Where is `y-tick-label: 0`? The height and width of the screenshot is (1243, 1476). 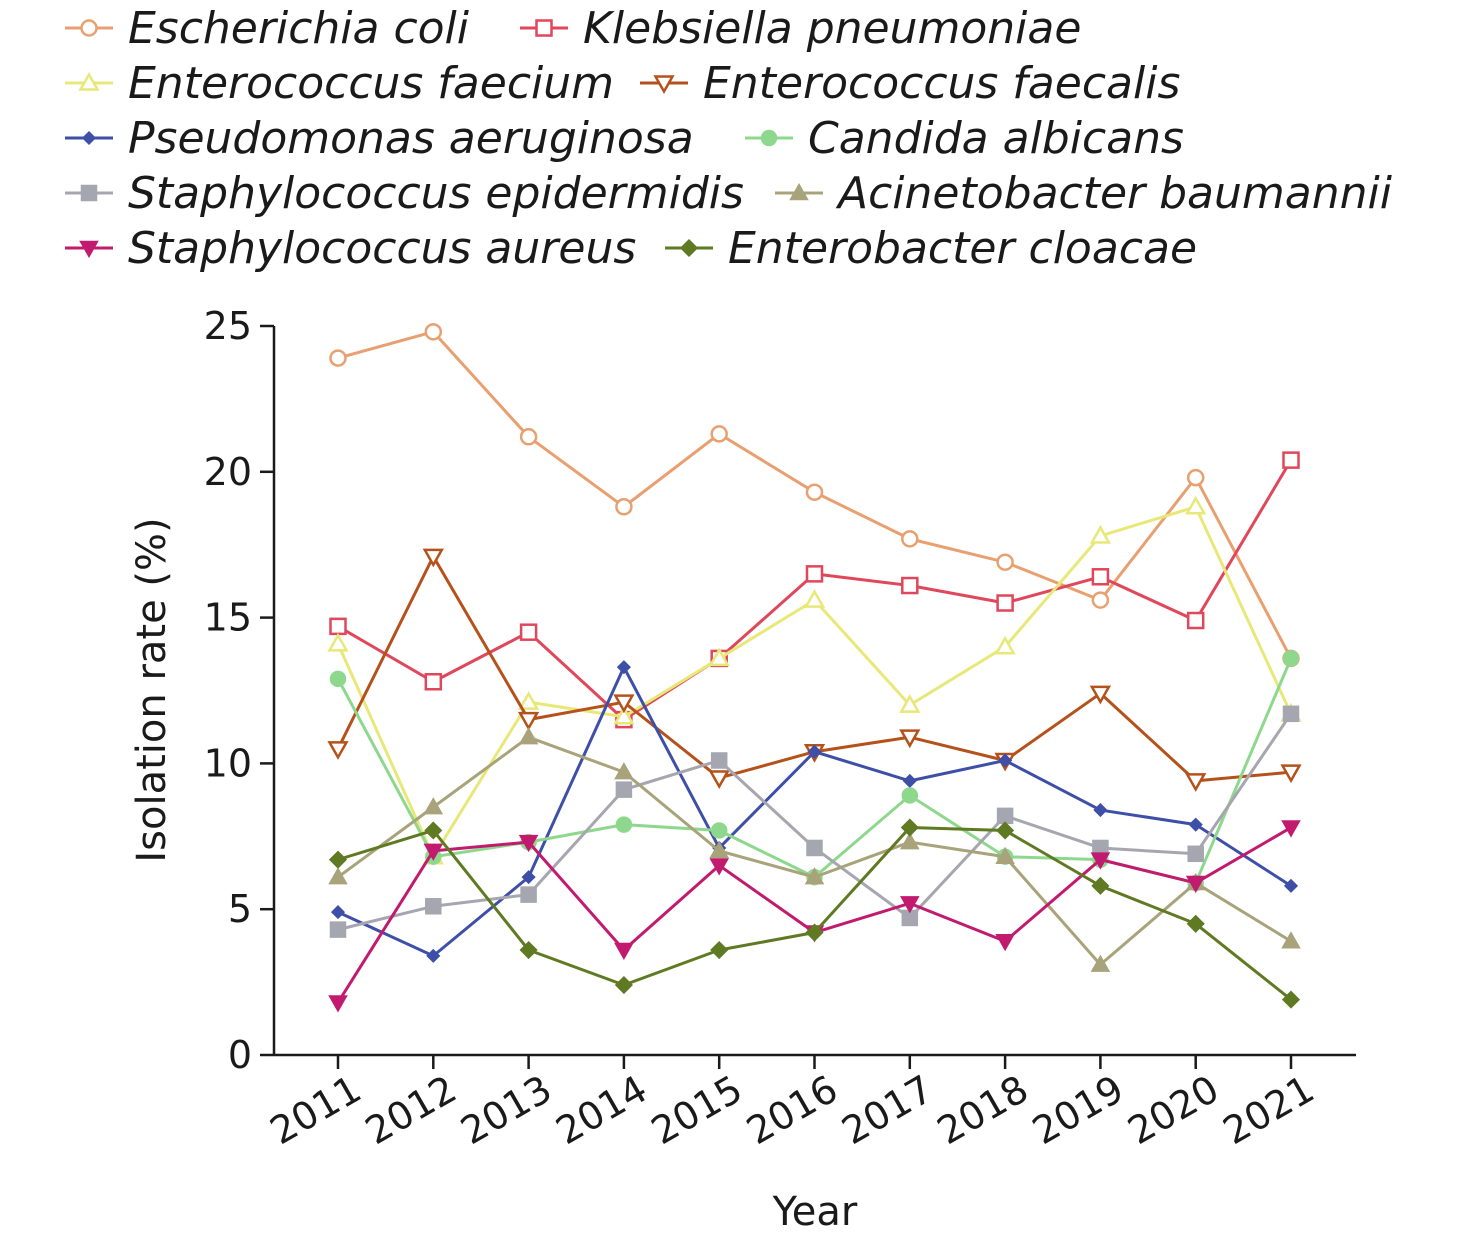
y-tick-label: 0 is located at coordinates (240, 1055).